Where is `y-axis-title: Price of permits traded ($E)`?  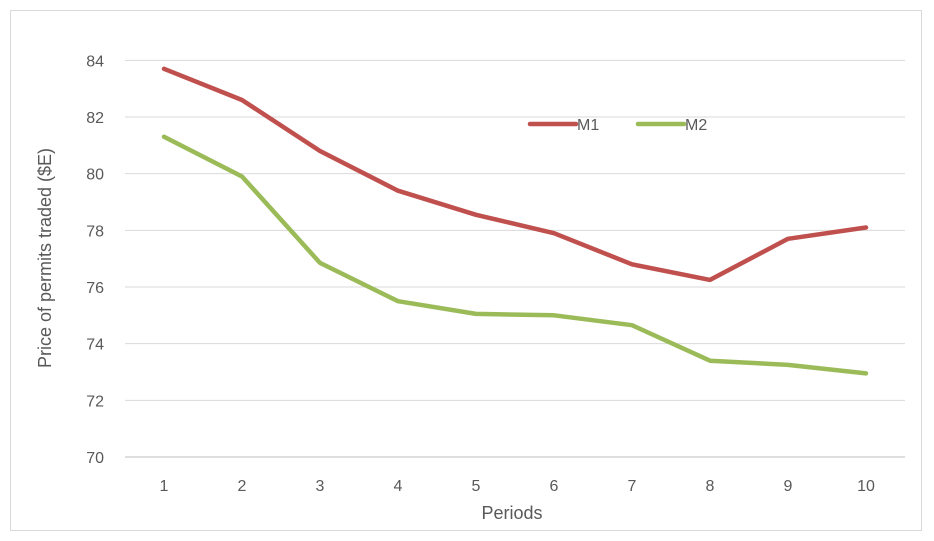 y-axis-title: Price of permits traded ($E) is located at coordinates (45, 258).